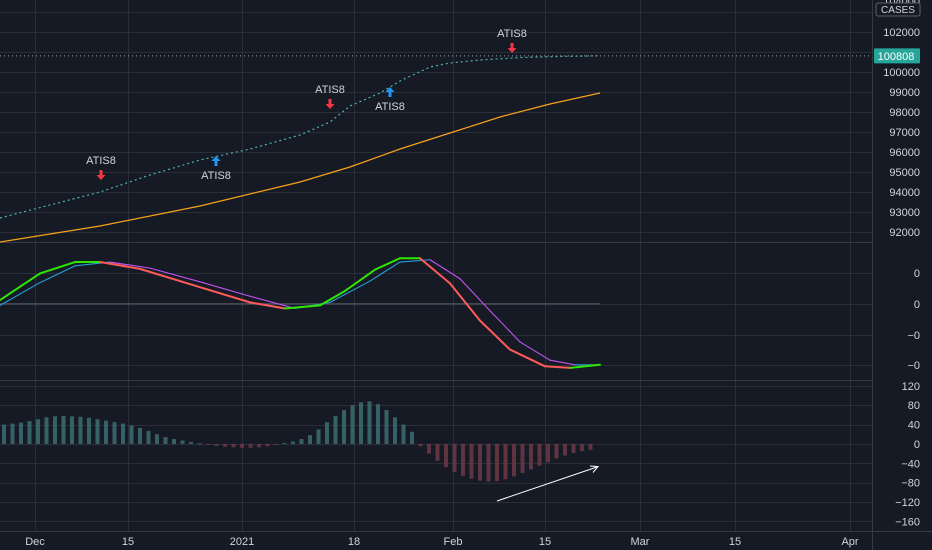 This screenshot has width=932, height=550. Describe the element at coordinates (354, 542) in the screenshot. I see `time-tick-label: 18` at that location.